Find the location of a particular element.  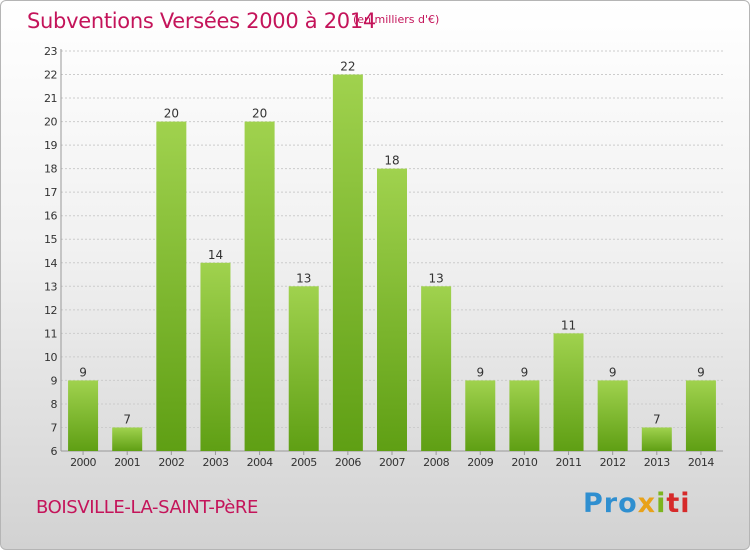

proxiti-logo: Proxiti is located at coordinates (637, 503).